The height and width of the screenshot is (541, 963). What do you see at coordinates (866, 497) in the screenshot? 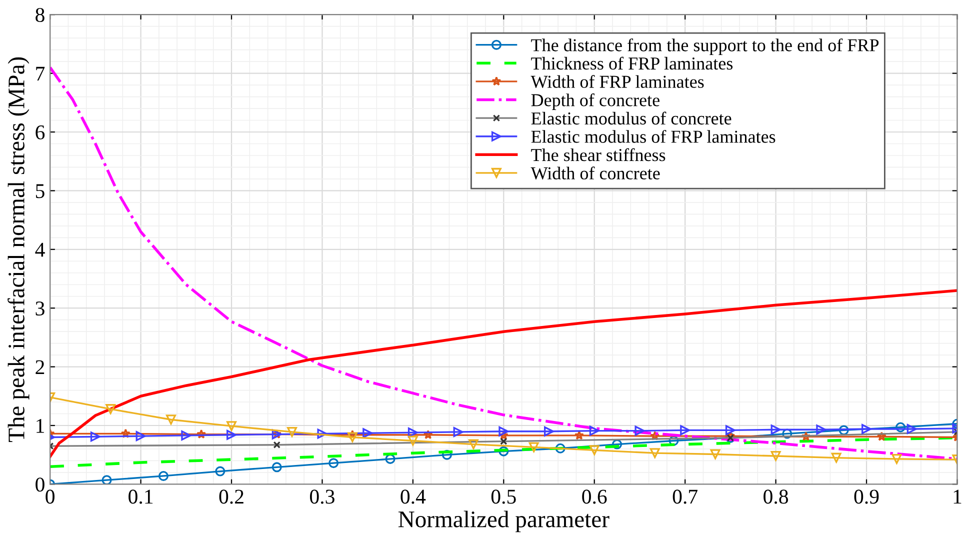
I see `x-tick-label: 0.9` at bounding box center [866, 497].